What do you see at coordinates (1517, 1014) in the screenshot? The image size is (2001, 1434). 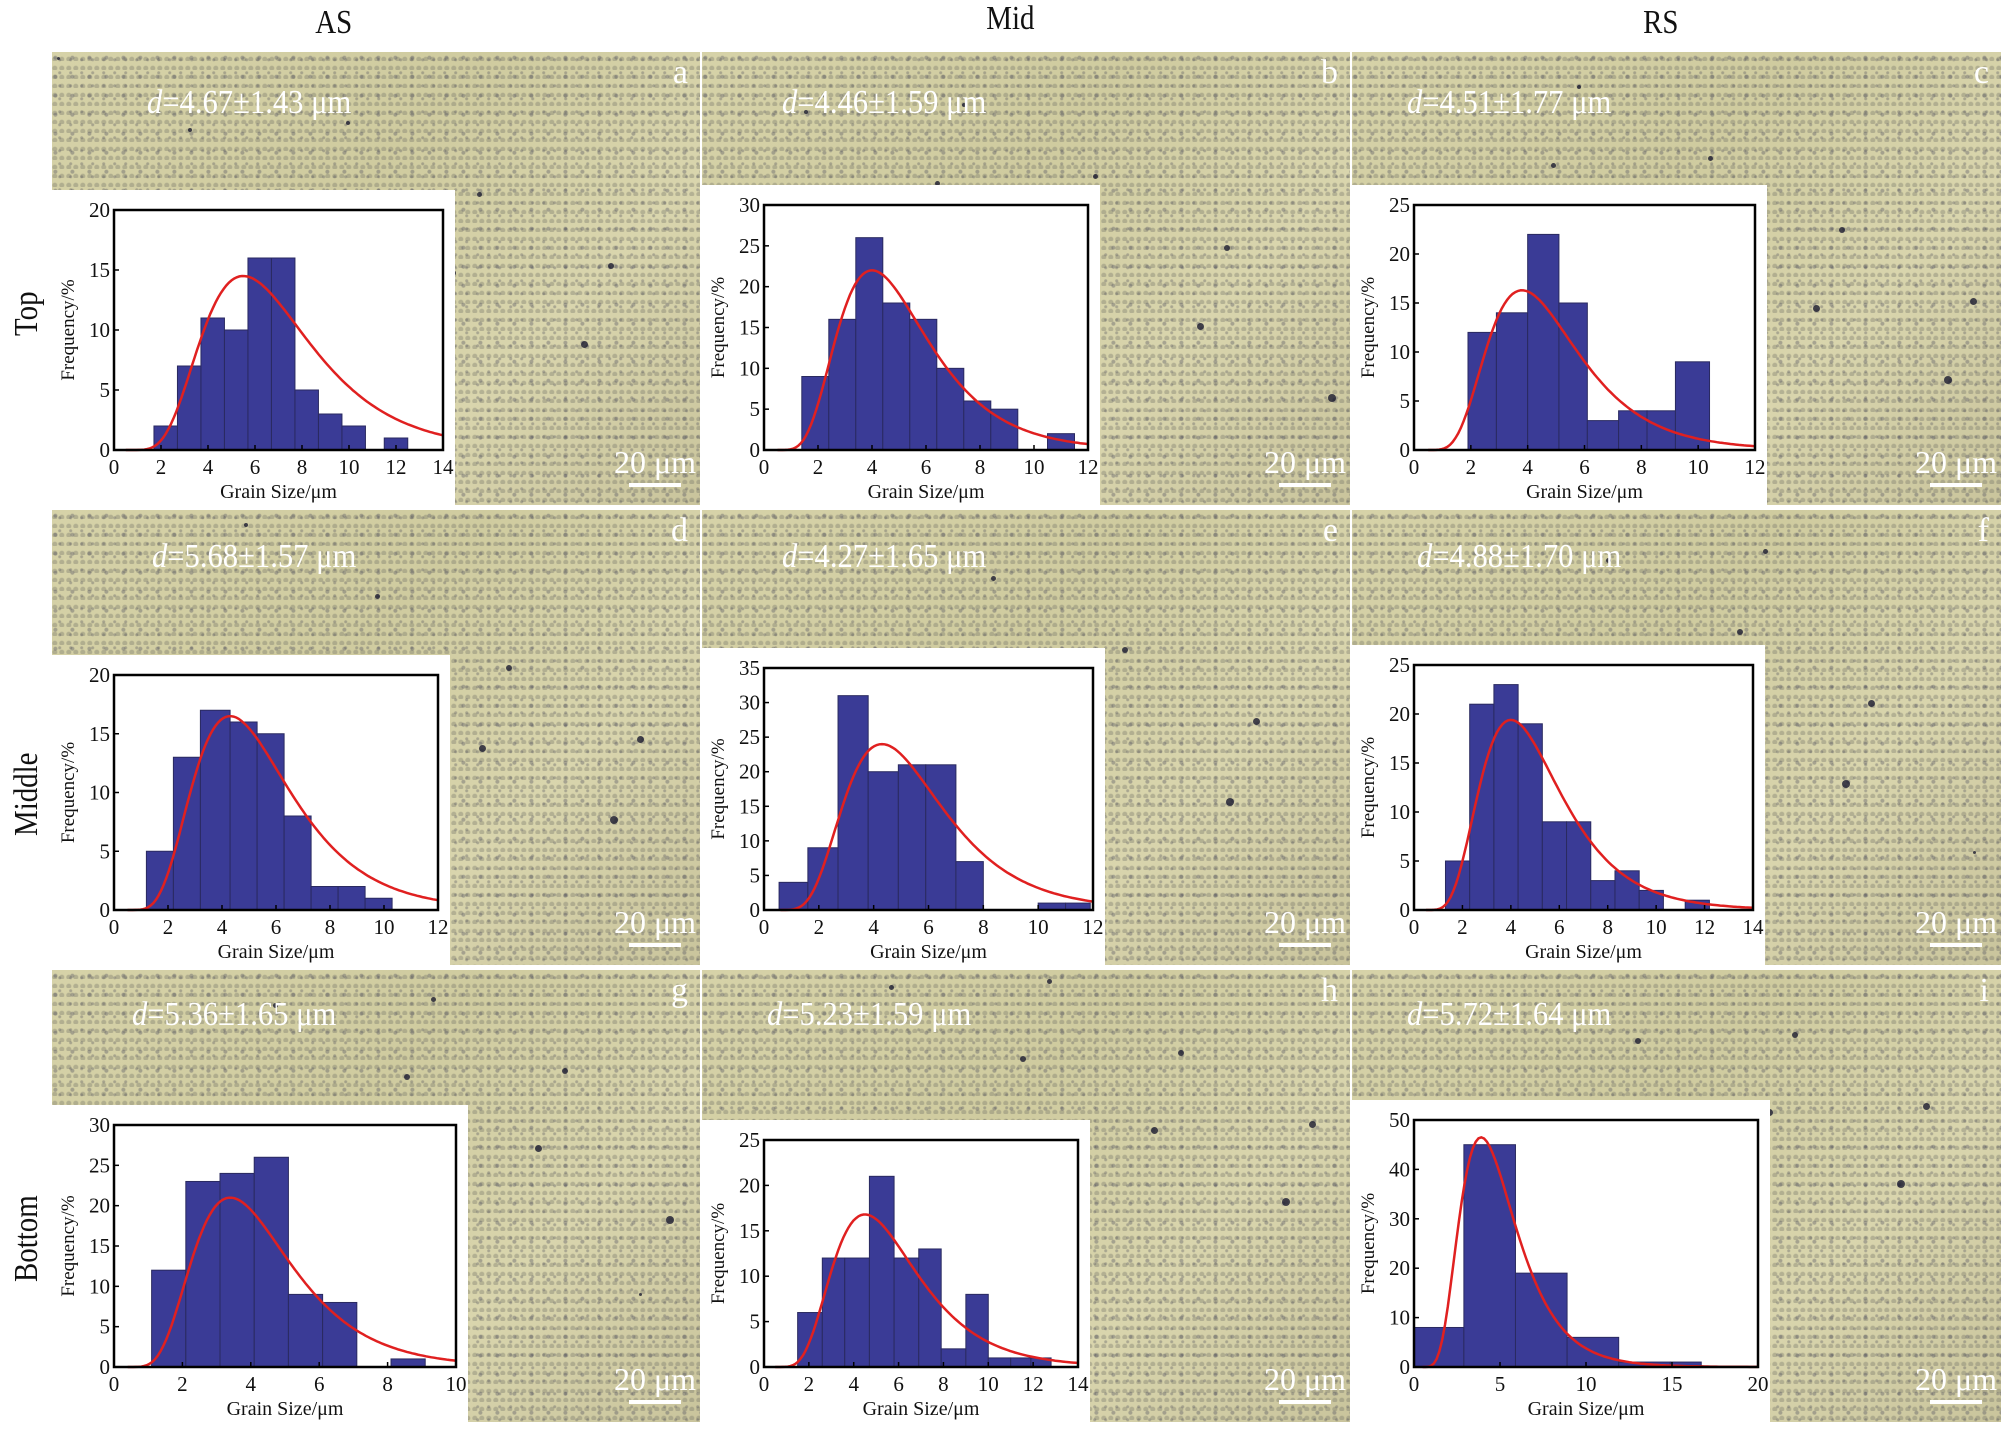 I see `d-value: =5.72±1.64 μm` at bounding box center [1517, 1014].